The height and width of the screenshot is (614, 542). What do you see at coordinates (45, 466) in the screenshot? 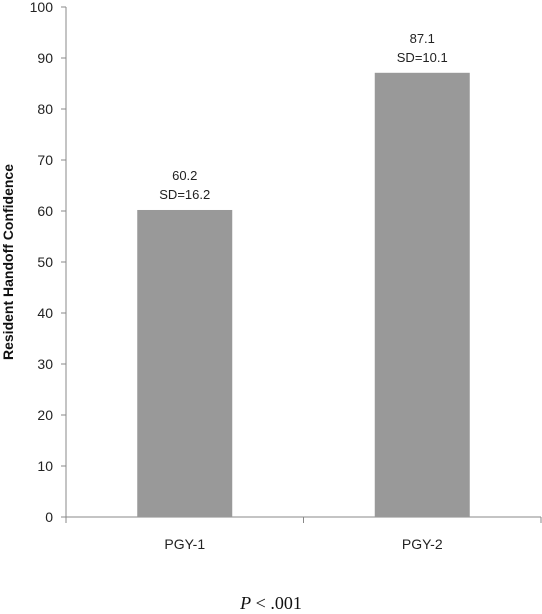
I see `y-tick-label: 10` at bounding box center [45, 466].